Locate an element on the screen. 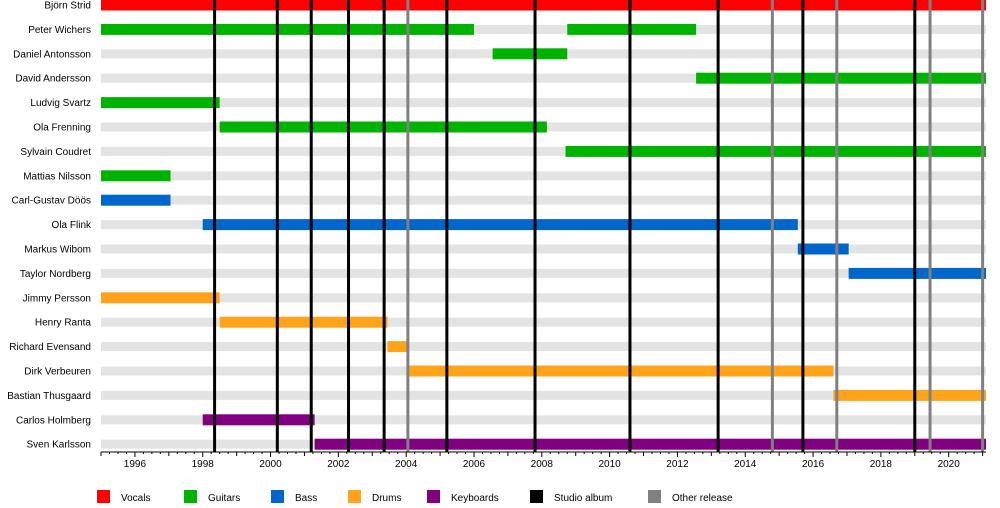 The height and width of the screenshot is (508, 1000). bar-sylvain-coudret-guitars is located at coordinates (775, 151).